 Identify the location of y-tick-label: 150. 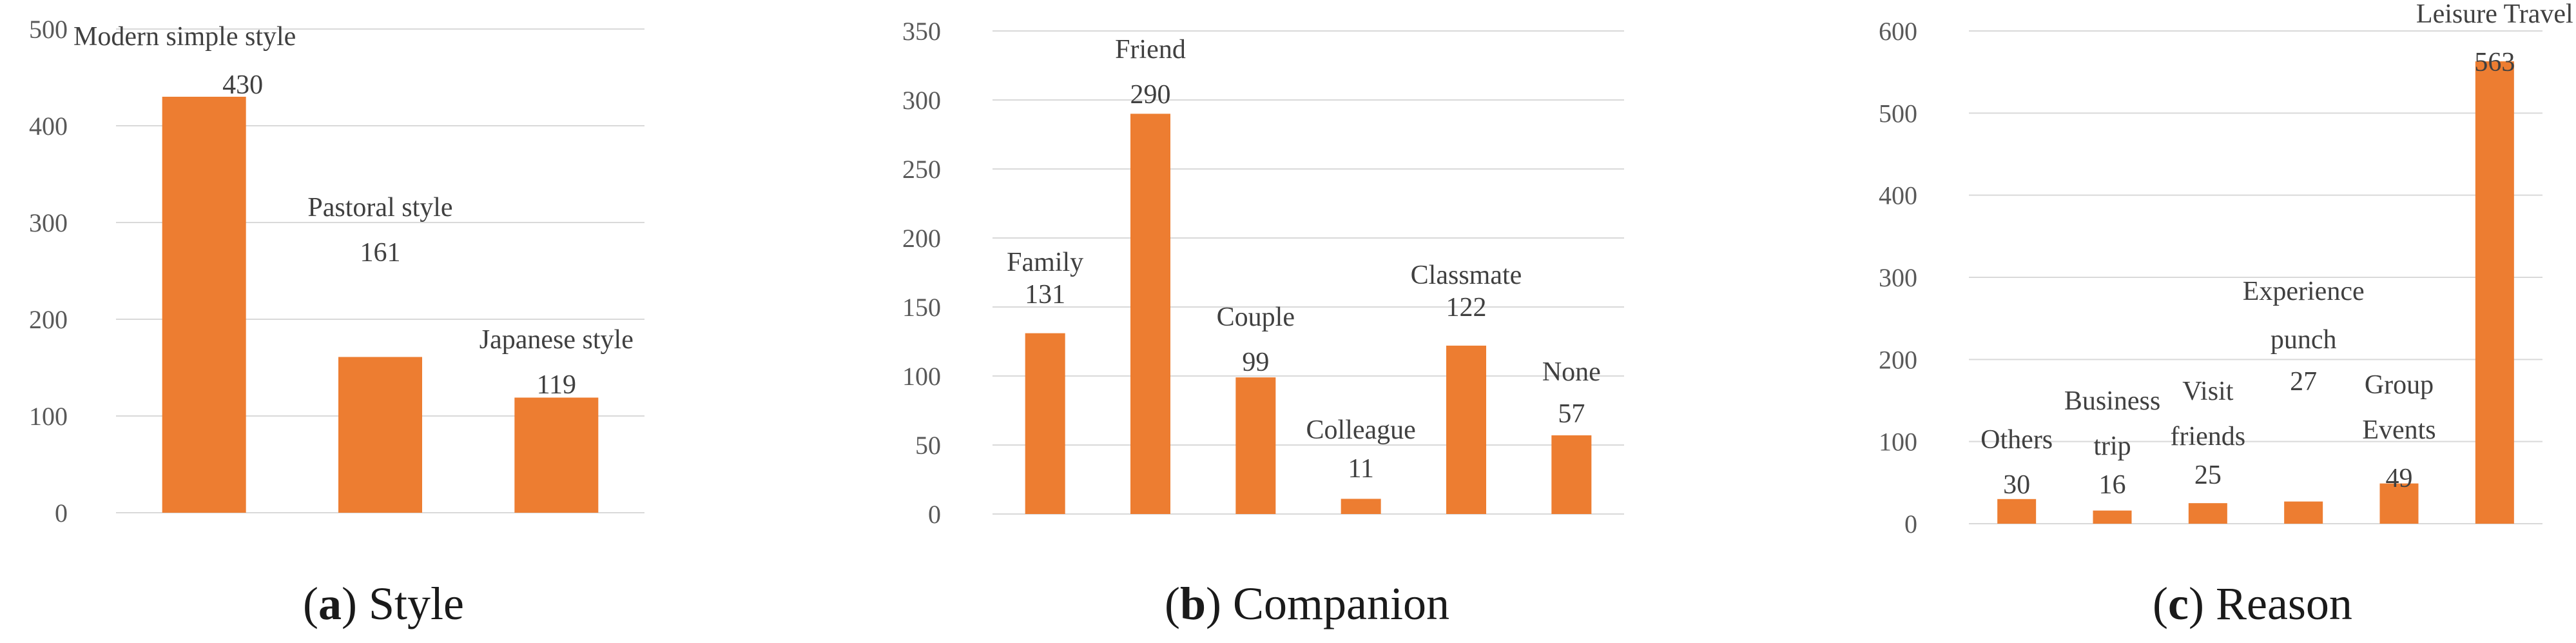
(921, 307).